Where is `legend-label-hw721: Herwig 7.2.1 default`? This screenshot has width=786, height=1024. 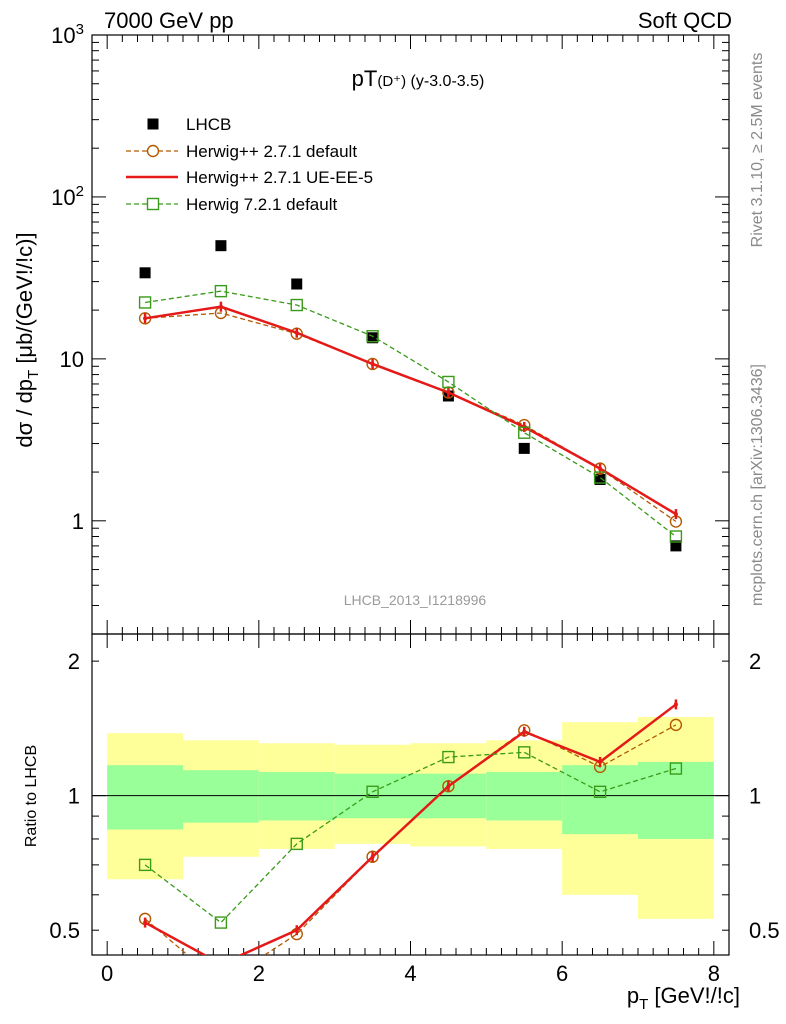 legend-label-hw721: Herwig 7.2.1 default is located at coordinates (261, 204).